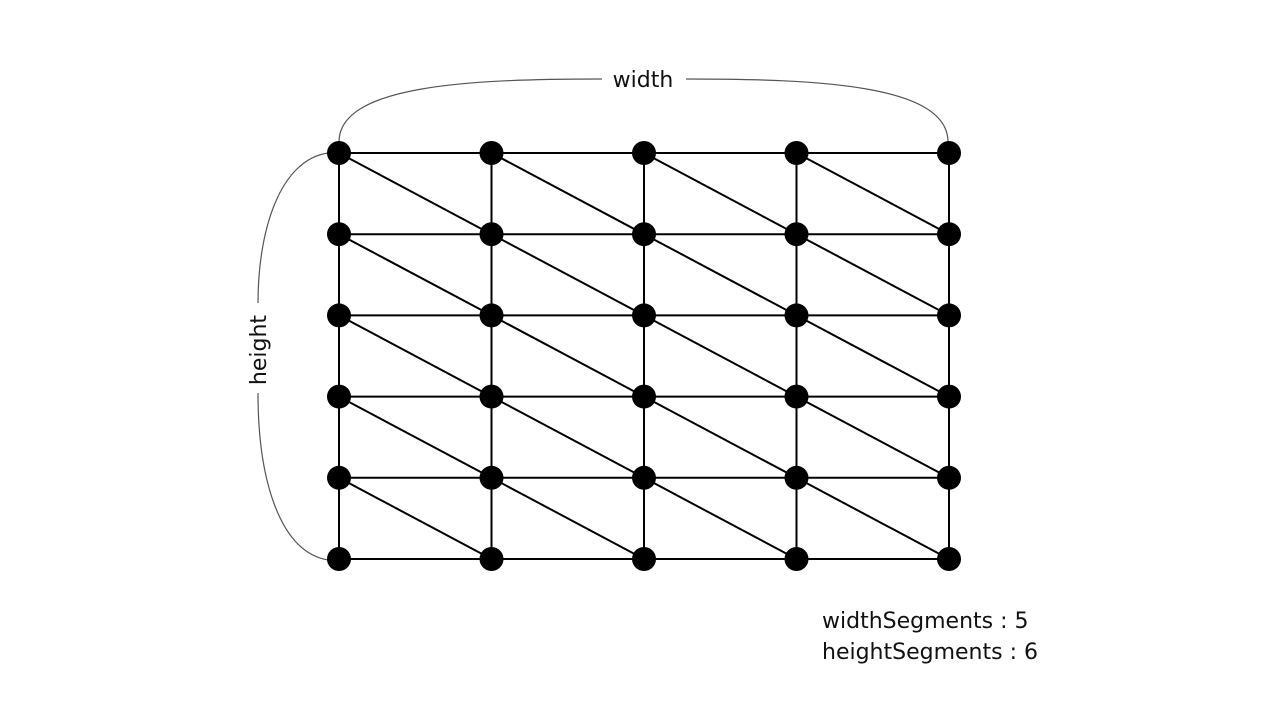 The image size is (1280, 715). I want to click on height-segments-row: heightSegments : 6, so click(930, 652).